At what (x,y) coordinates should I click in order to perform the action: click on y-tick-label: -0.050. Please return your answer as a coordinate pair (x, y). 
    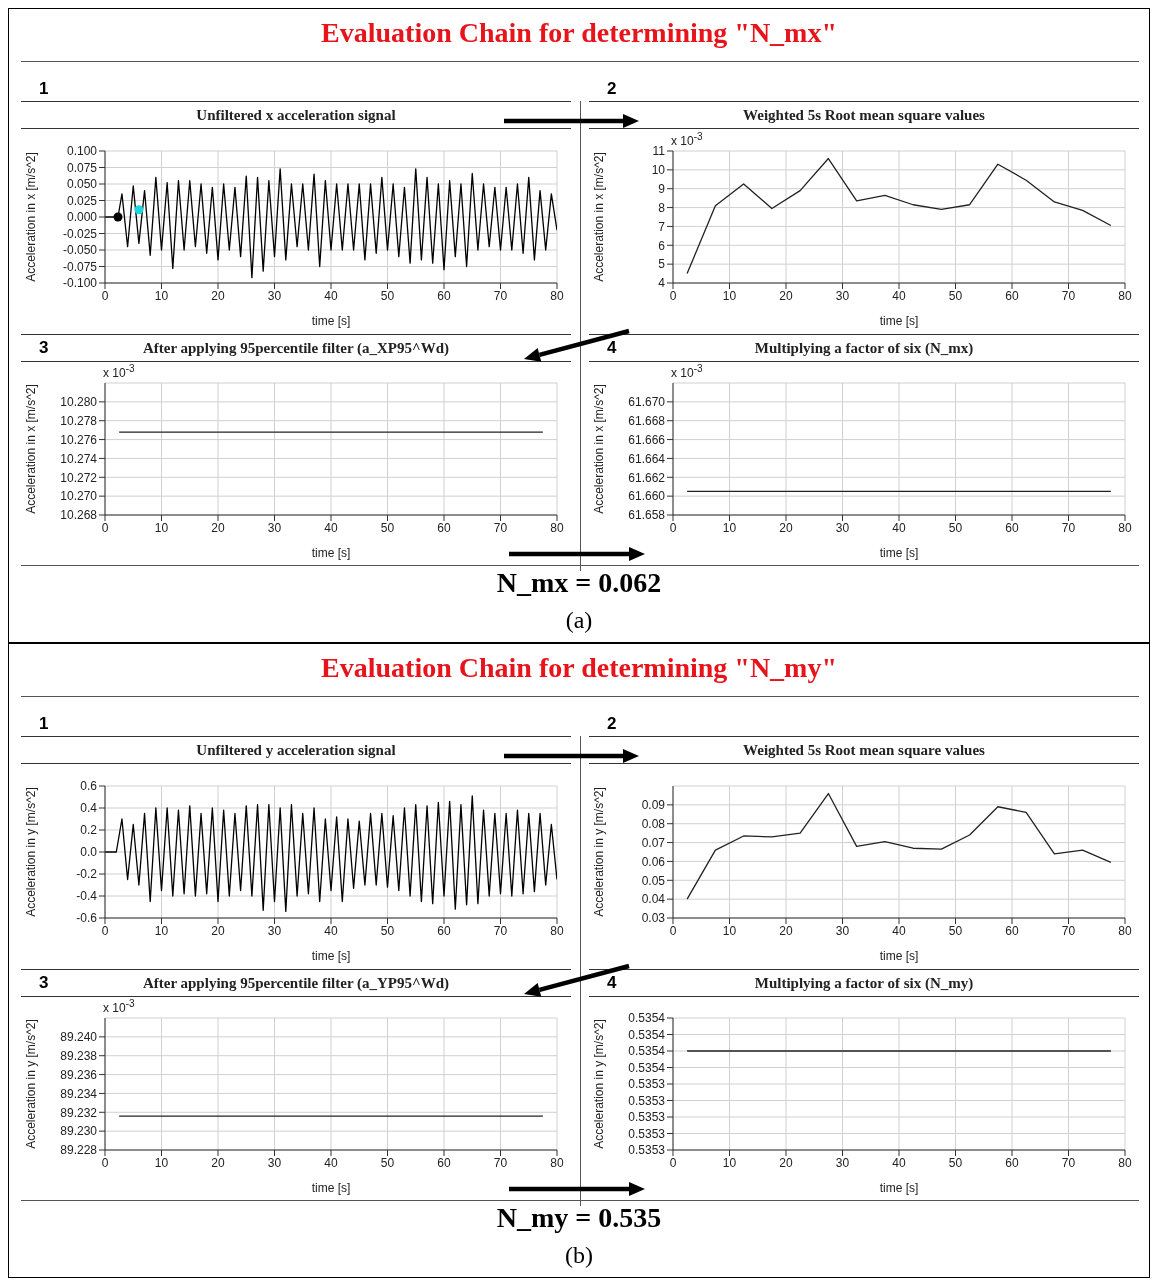
    Looking at the image, I should click on (80, 250).